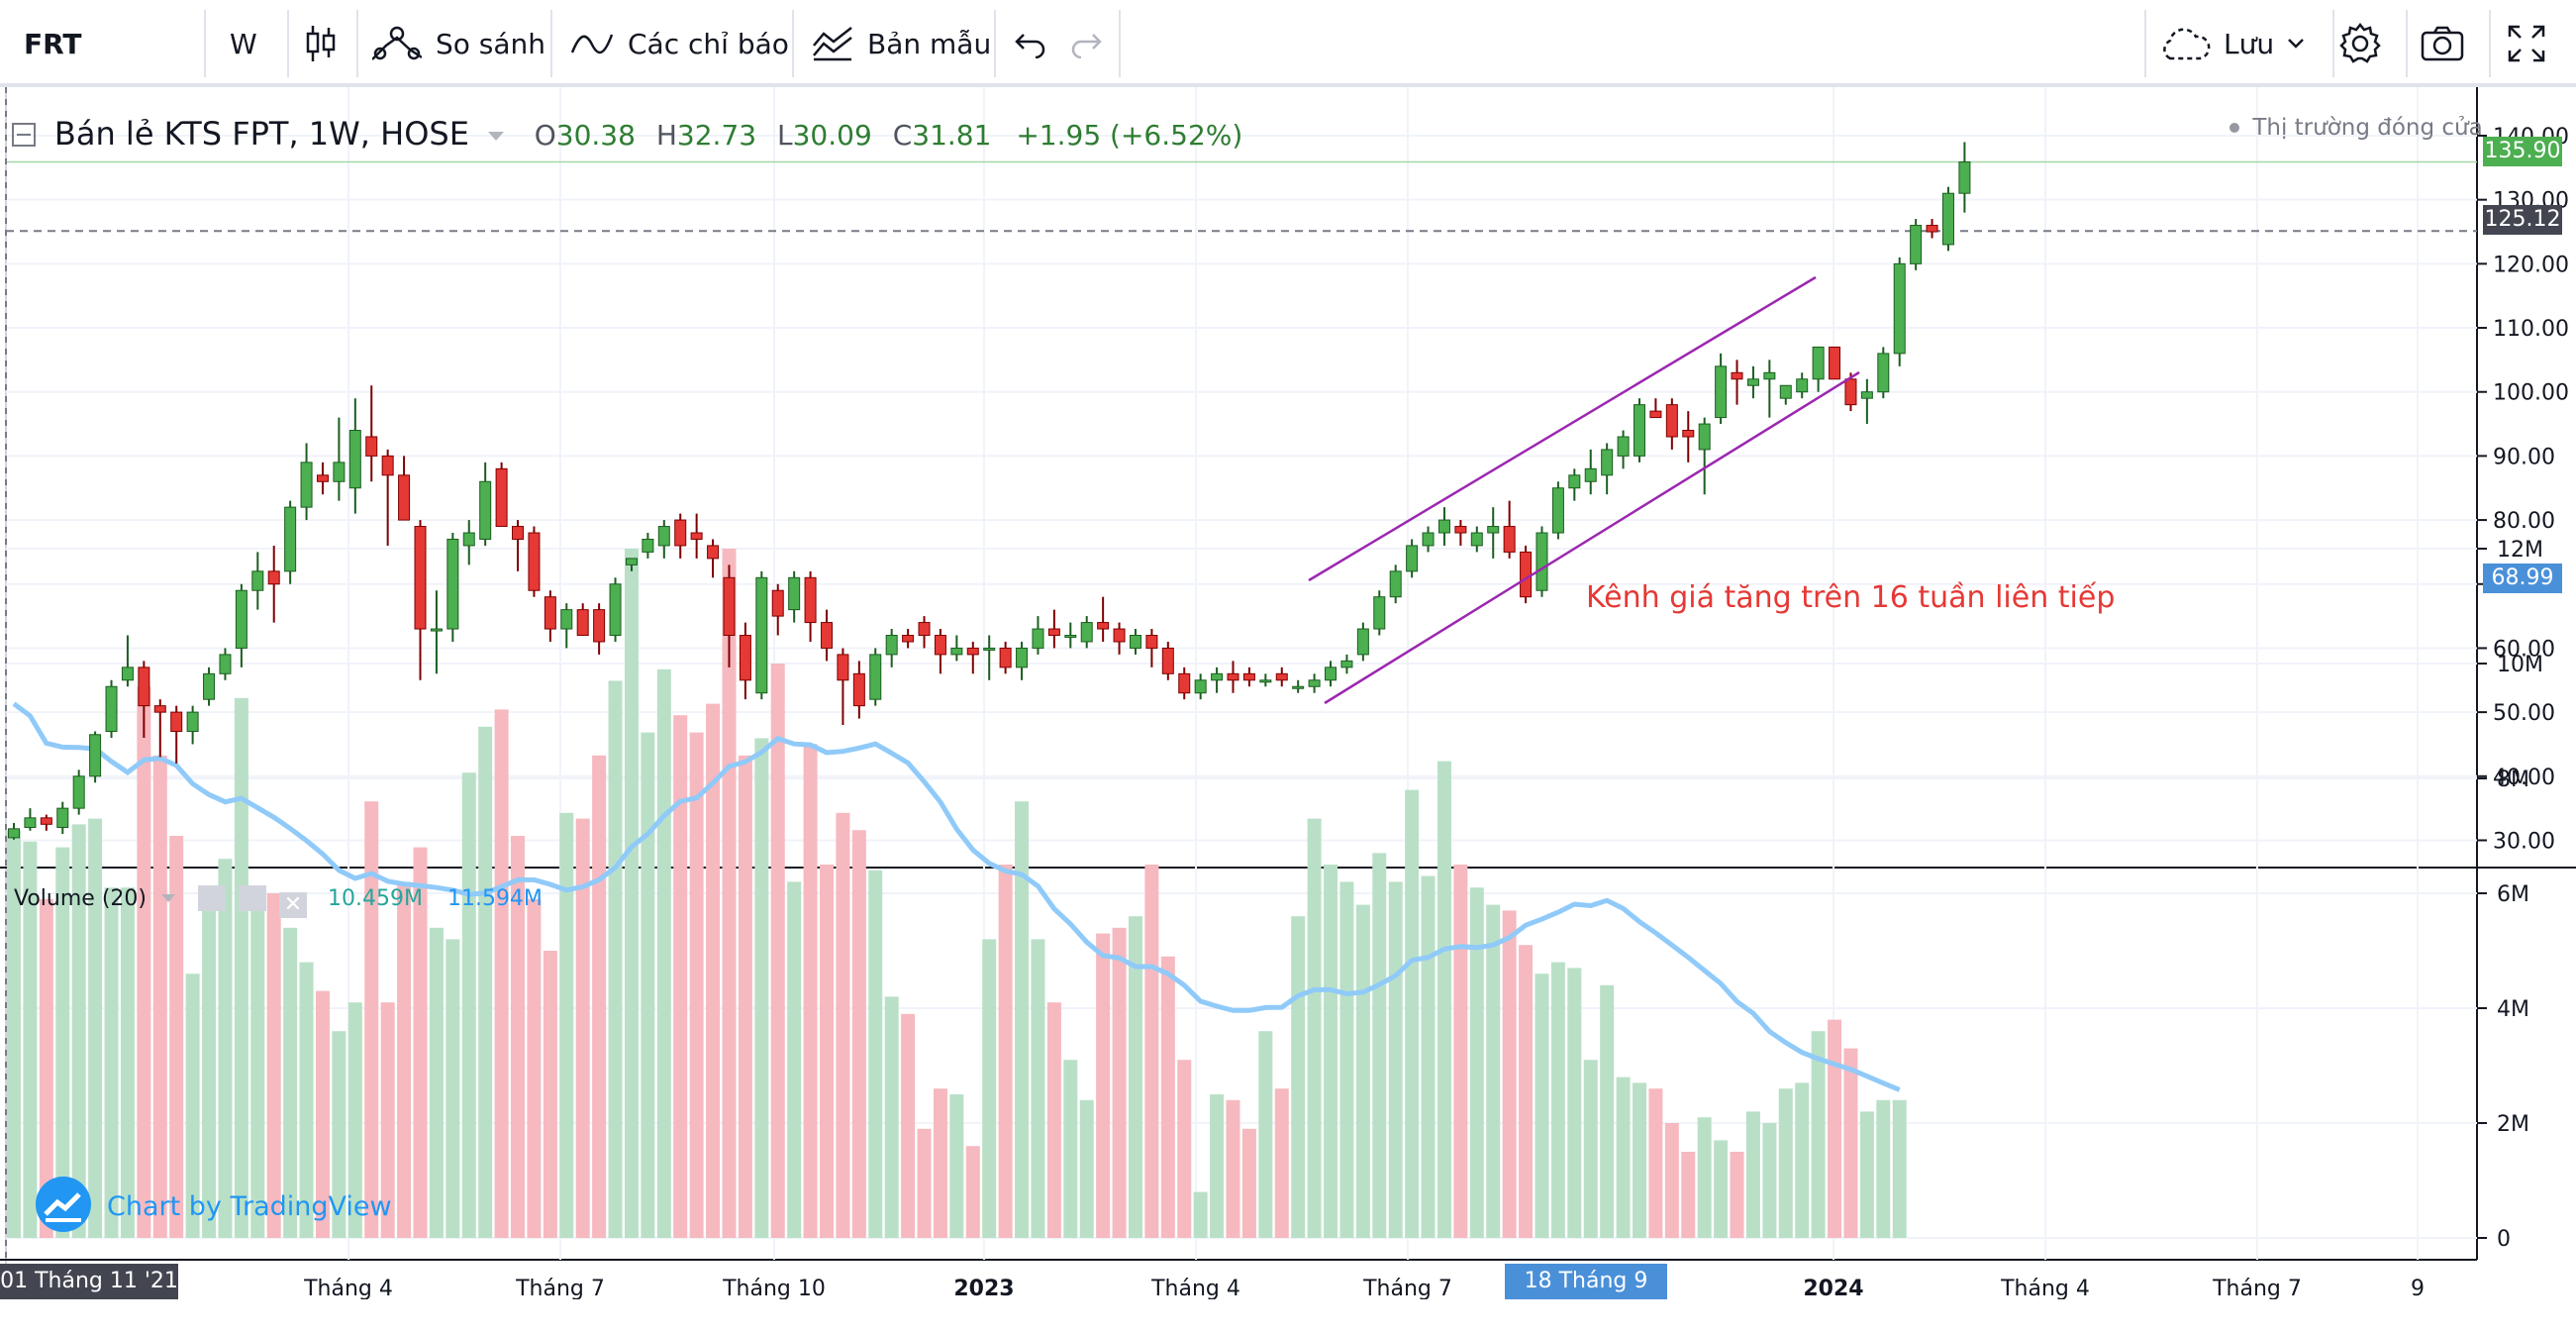 The width and height of the screenshot is (2576, 1335). I want to click on time-tick-label: 9, so click(2418, 1288).